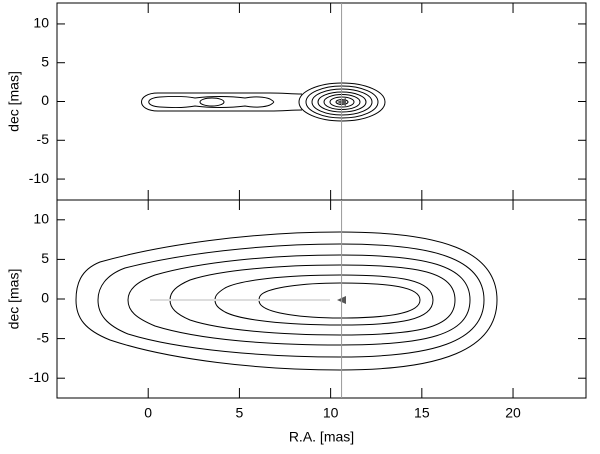  I want to click on x-tick-label: 20, so click(513, 413).